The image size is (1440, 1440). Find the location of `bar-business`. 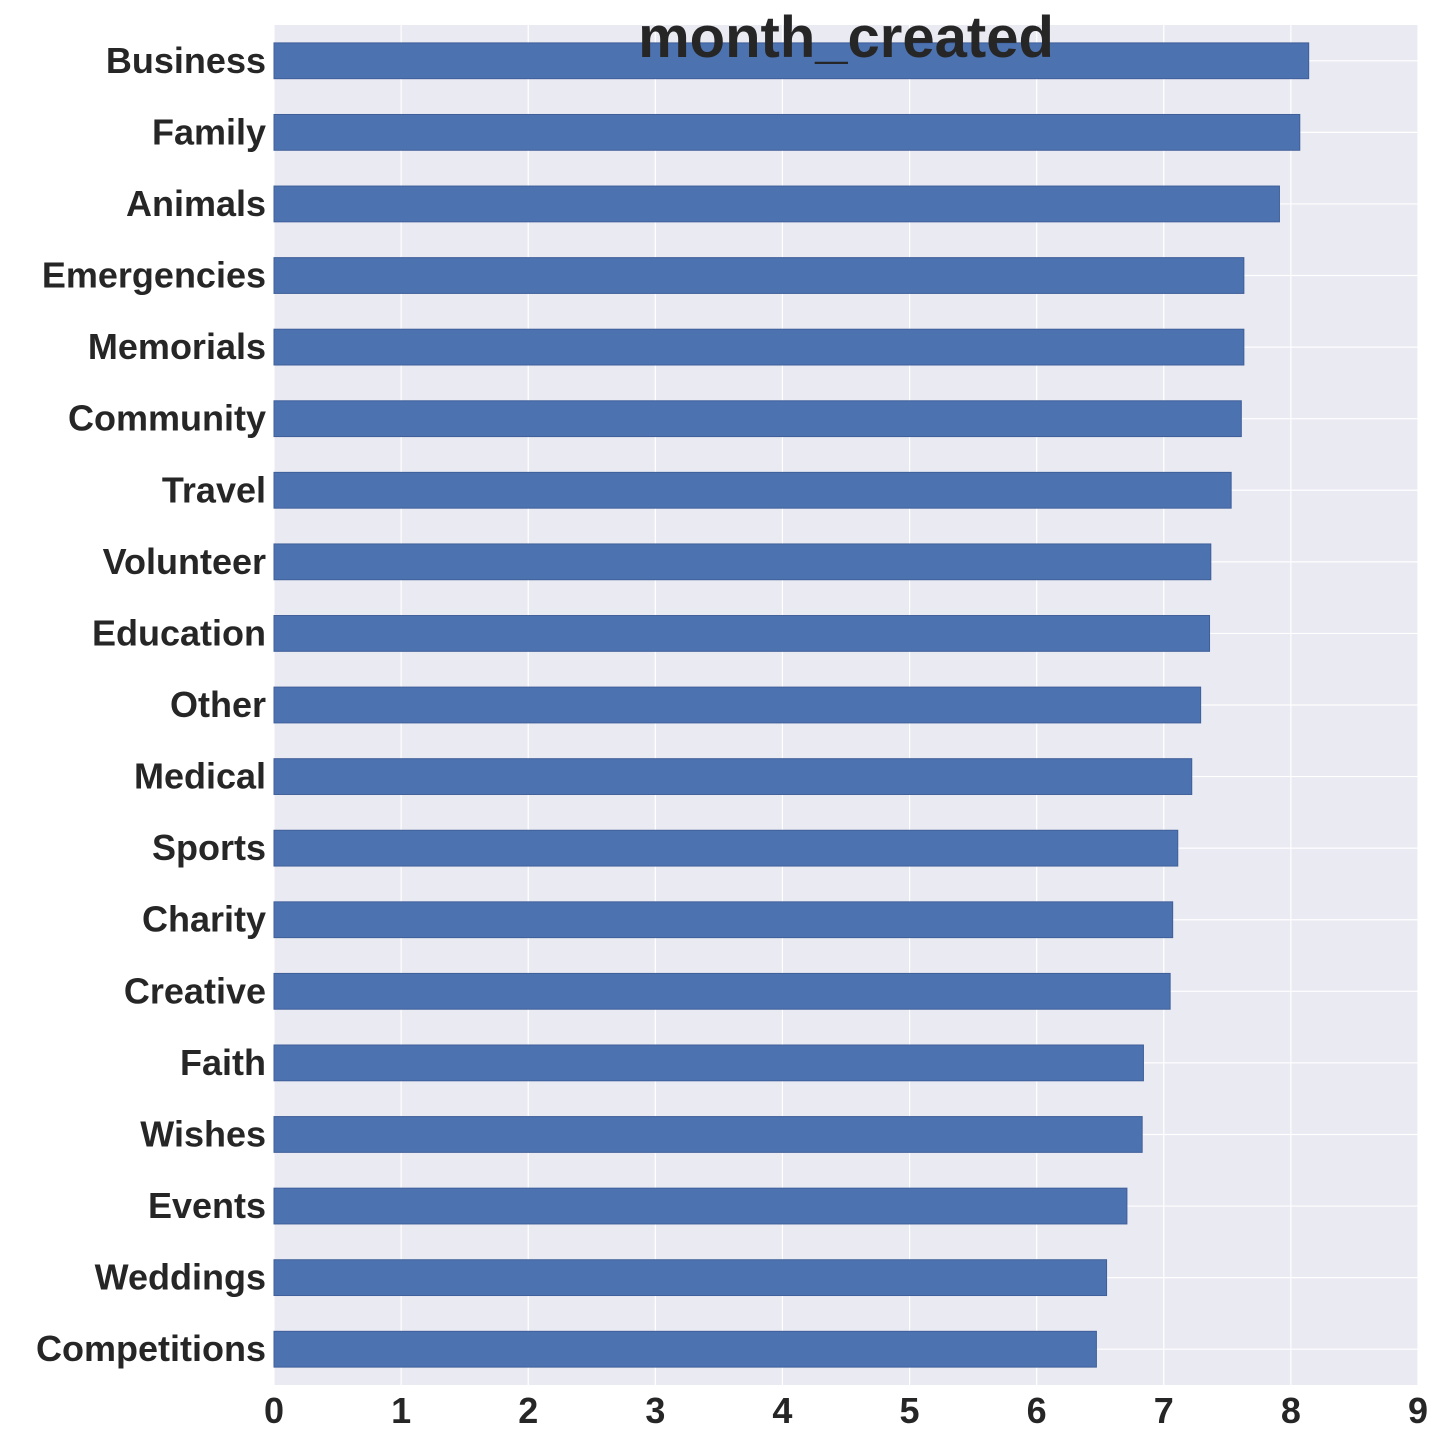

bar-business is located at coordinates (791, 61).